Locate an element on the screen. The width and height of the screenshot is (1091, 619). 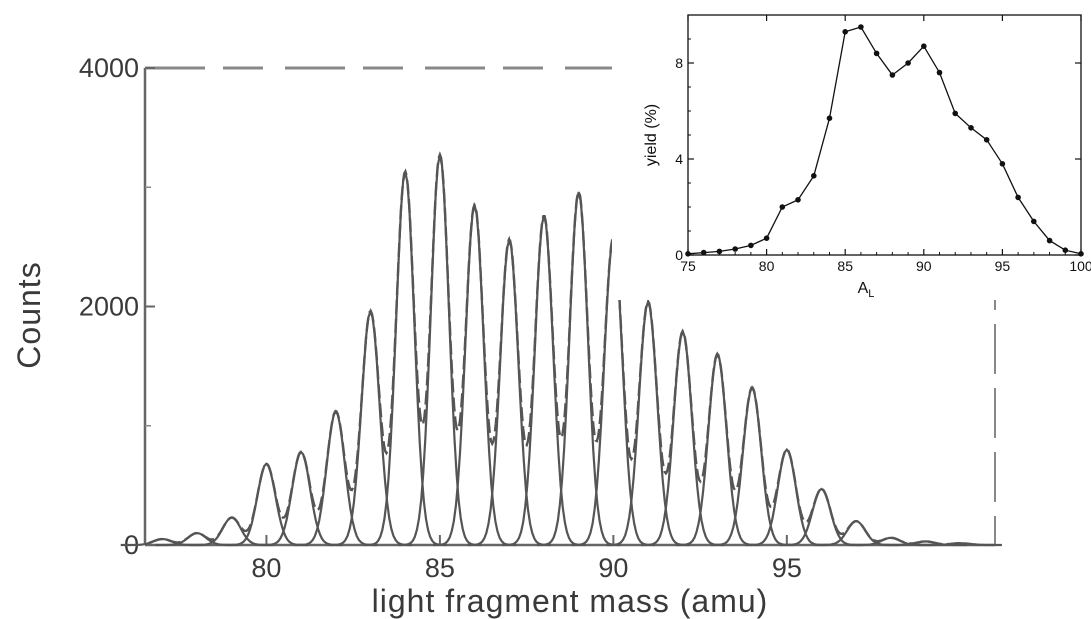
inset-x-axis-label-main: A is located at coordinates (863, 288).